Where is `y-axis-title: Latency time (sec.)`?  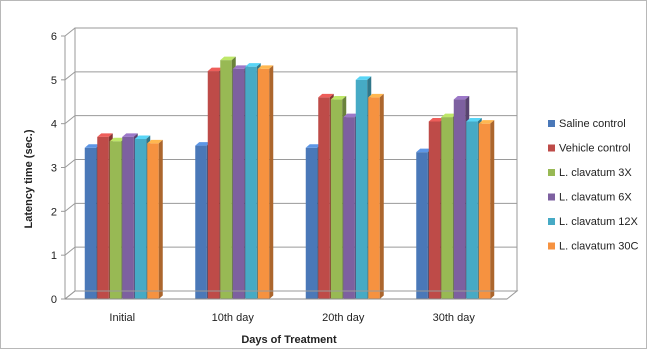
y-axis-title: Latency time (sec.) is located at coordinates (29, 178).